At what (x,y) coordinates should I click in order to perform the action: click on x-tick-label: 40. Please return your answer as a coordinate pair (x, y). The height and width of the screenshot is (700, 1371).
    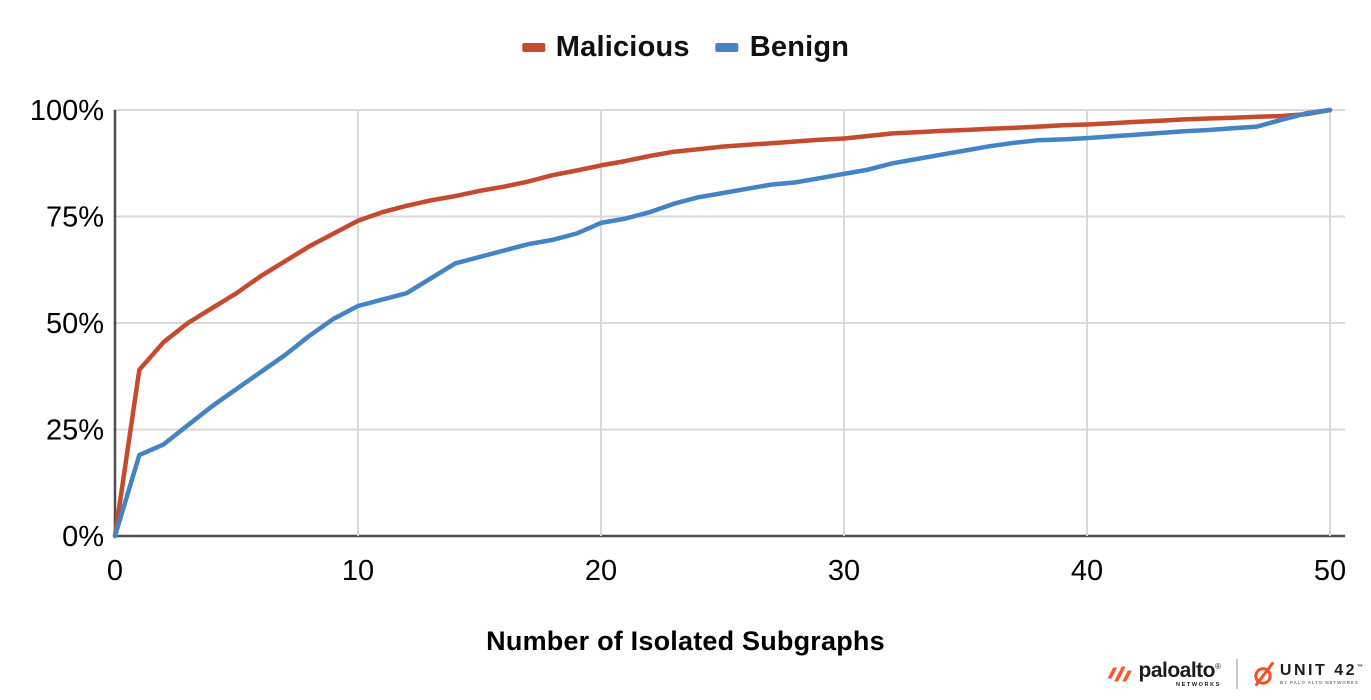
    Looking at the image, I should click on (1087, 571).